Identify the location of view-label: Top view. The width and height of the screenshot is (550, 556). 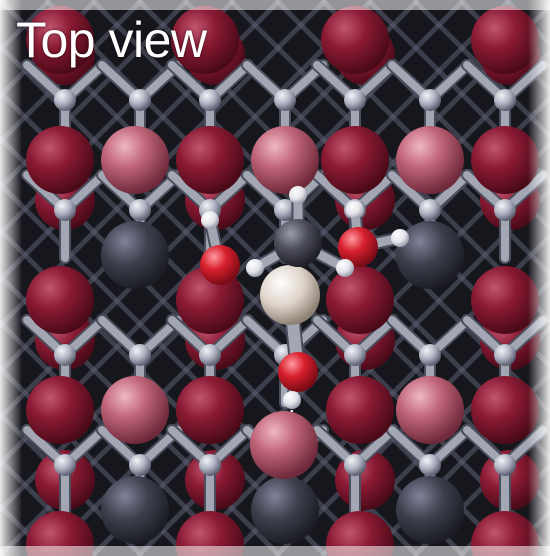
(111, 40).